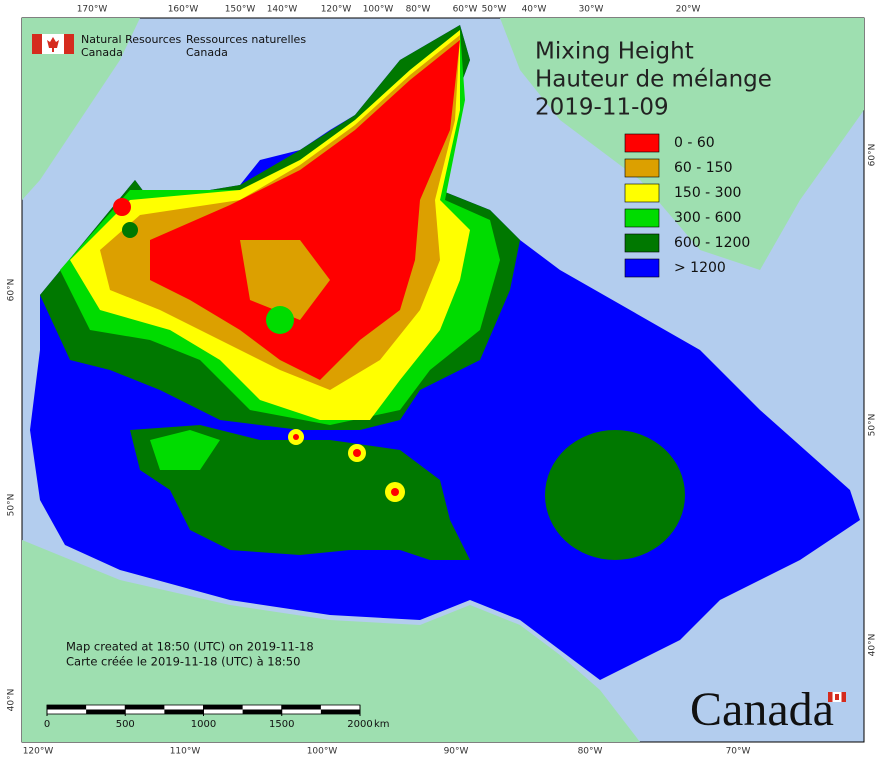  What do you see at coordinates (700, 268) in the screenshot?
I see `legend-label: > 1200` at bounding box center [700, 268].